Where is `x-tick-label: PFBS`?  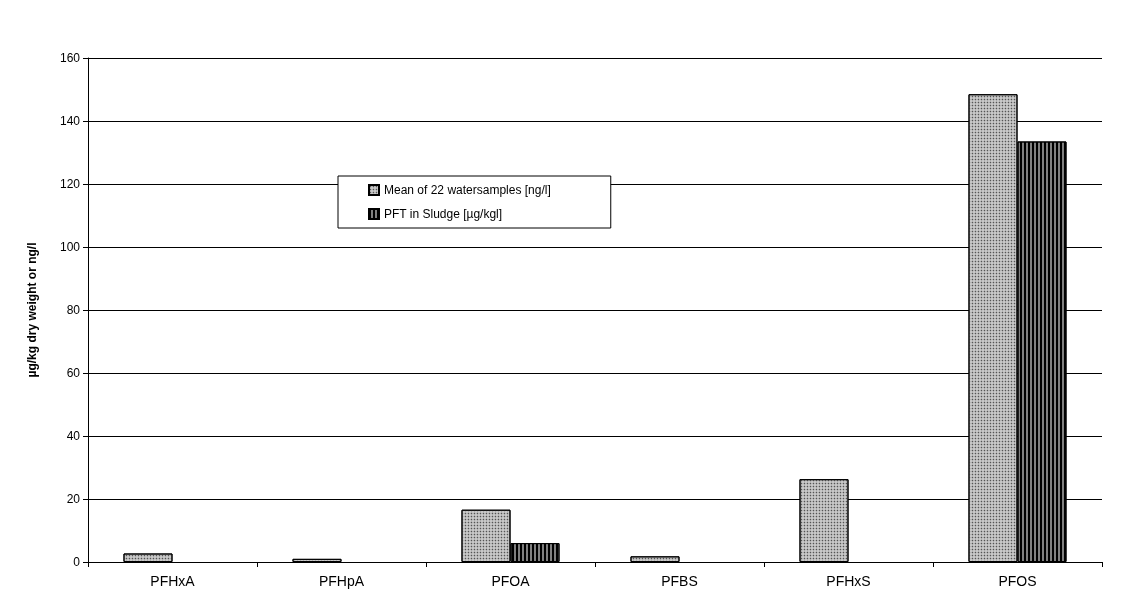
x-tick-label: PFBS is located at coordinates (679, 581).